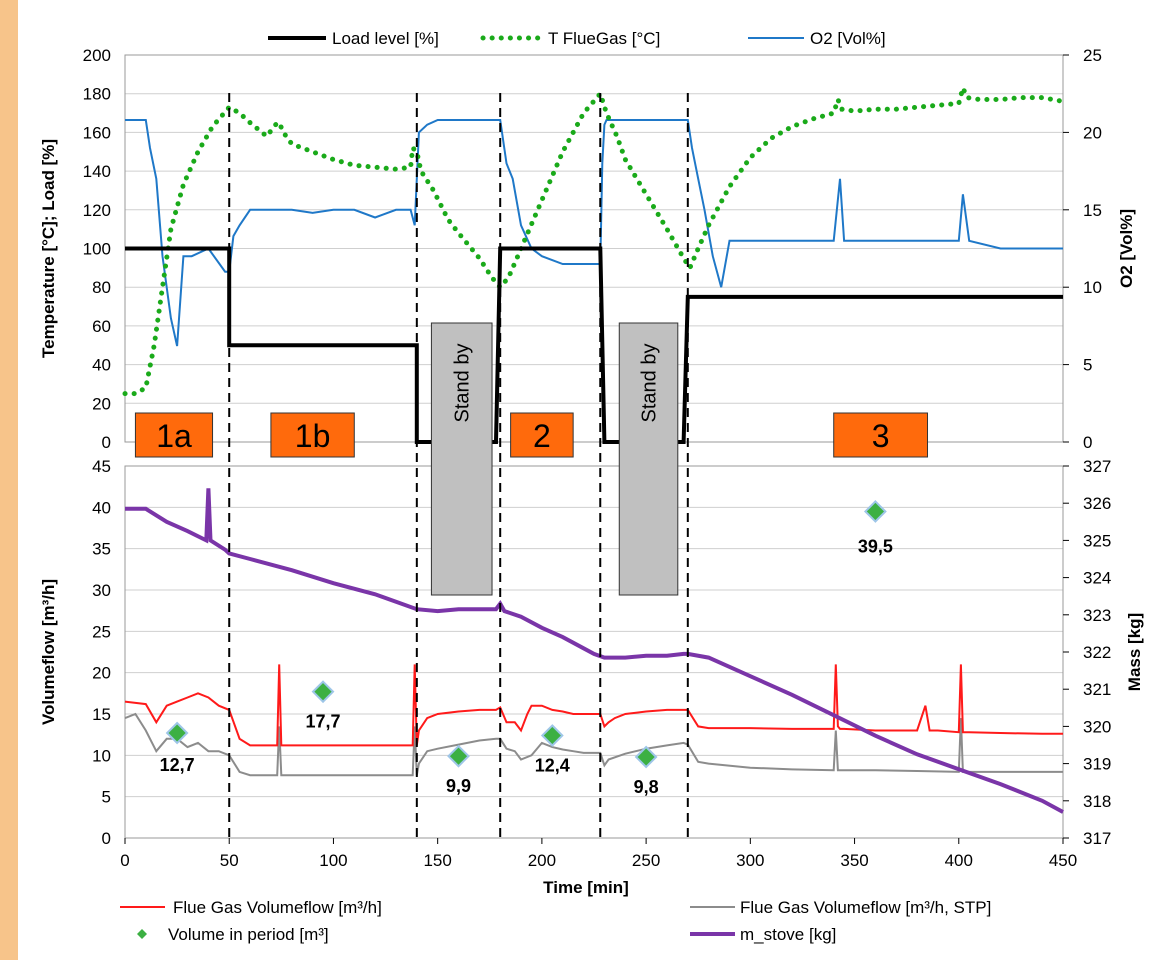 This screenshot has height=960, width=1151. Describe the element at coordinates (101, 590) in the screenshot. I see `bottom-left-tick-label: 30` at that location.